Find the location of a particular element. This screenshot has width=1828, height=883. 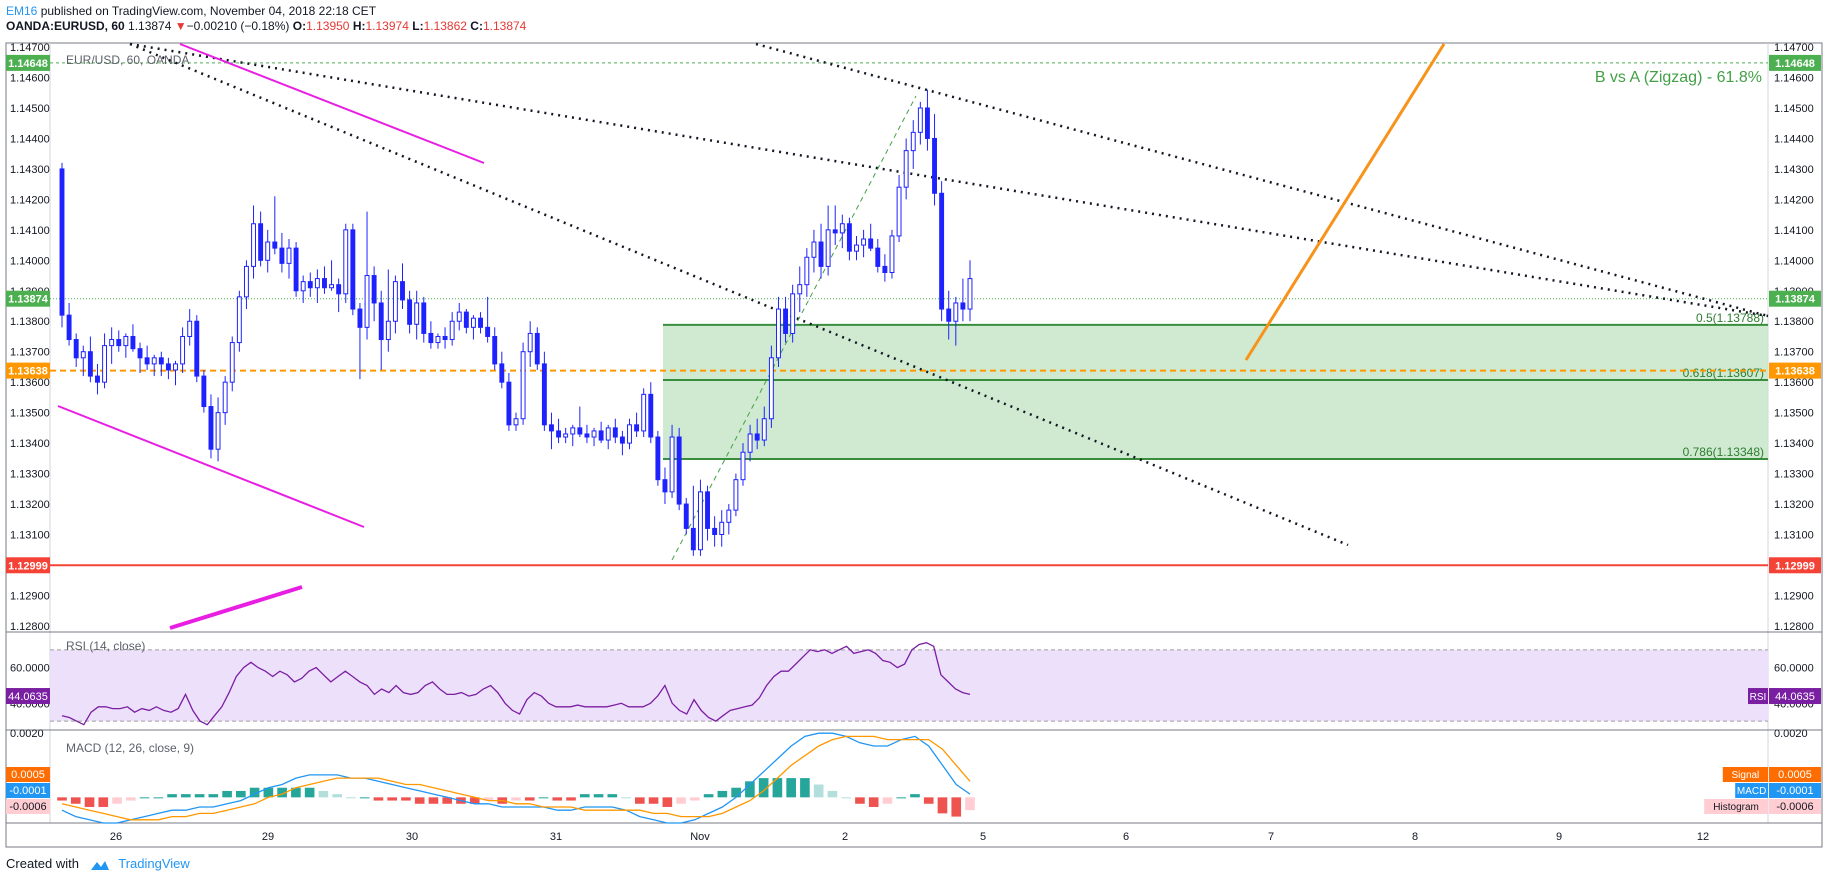

rsi-name-tag is located at coordinates (1758, 696).